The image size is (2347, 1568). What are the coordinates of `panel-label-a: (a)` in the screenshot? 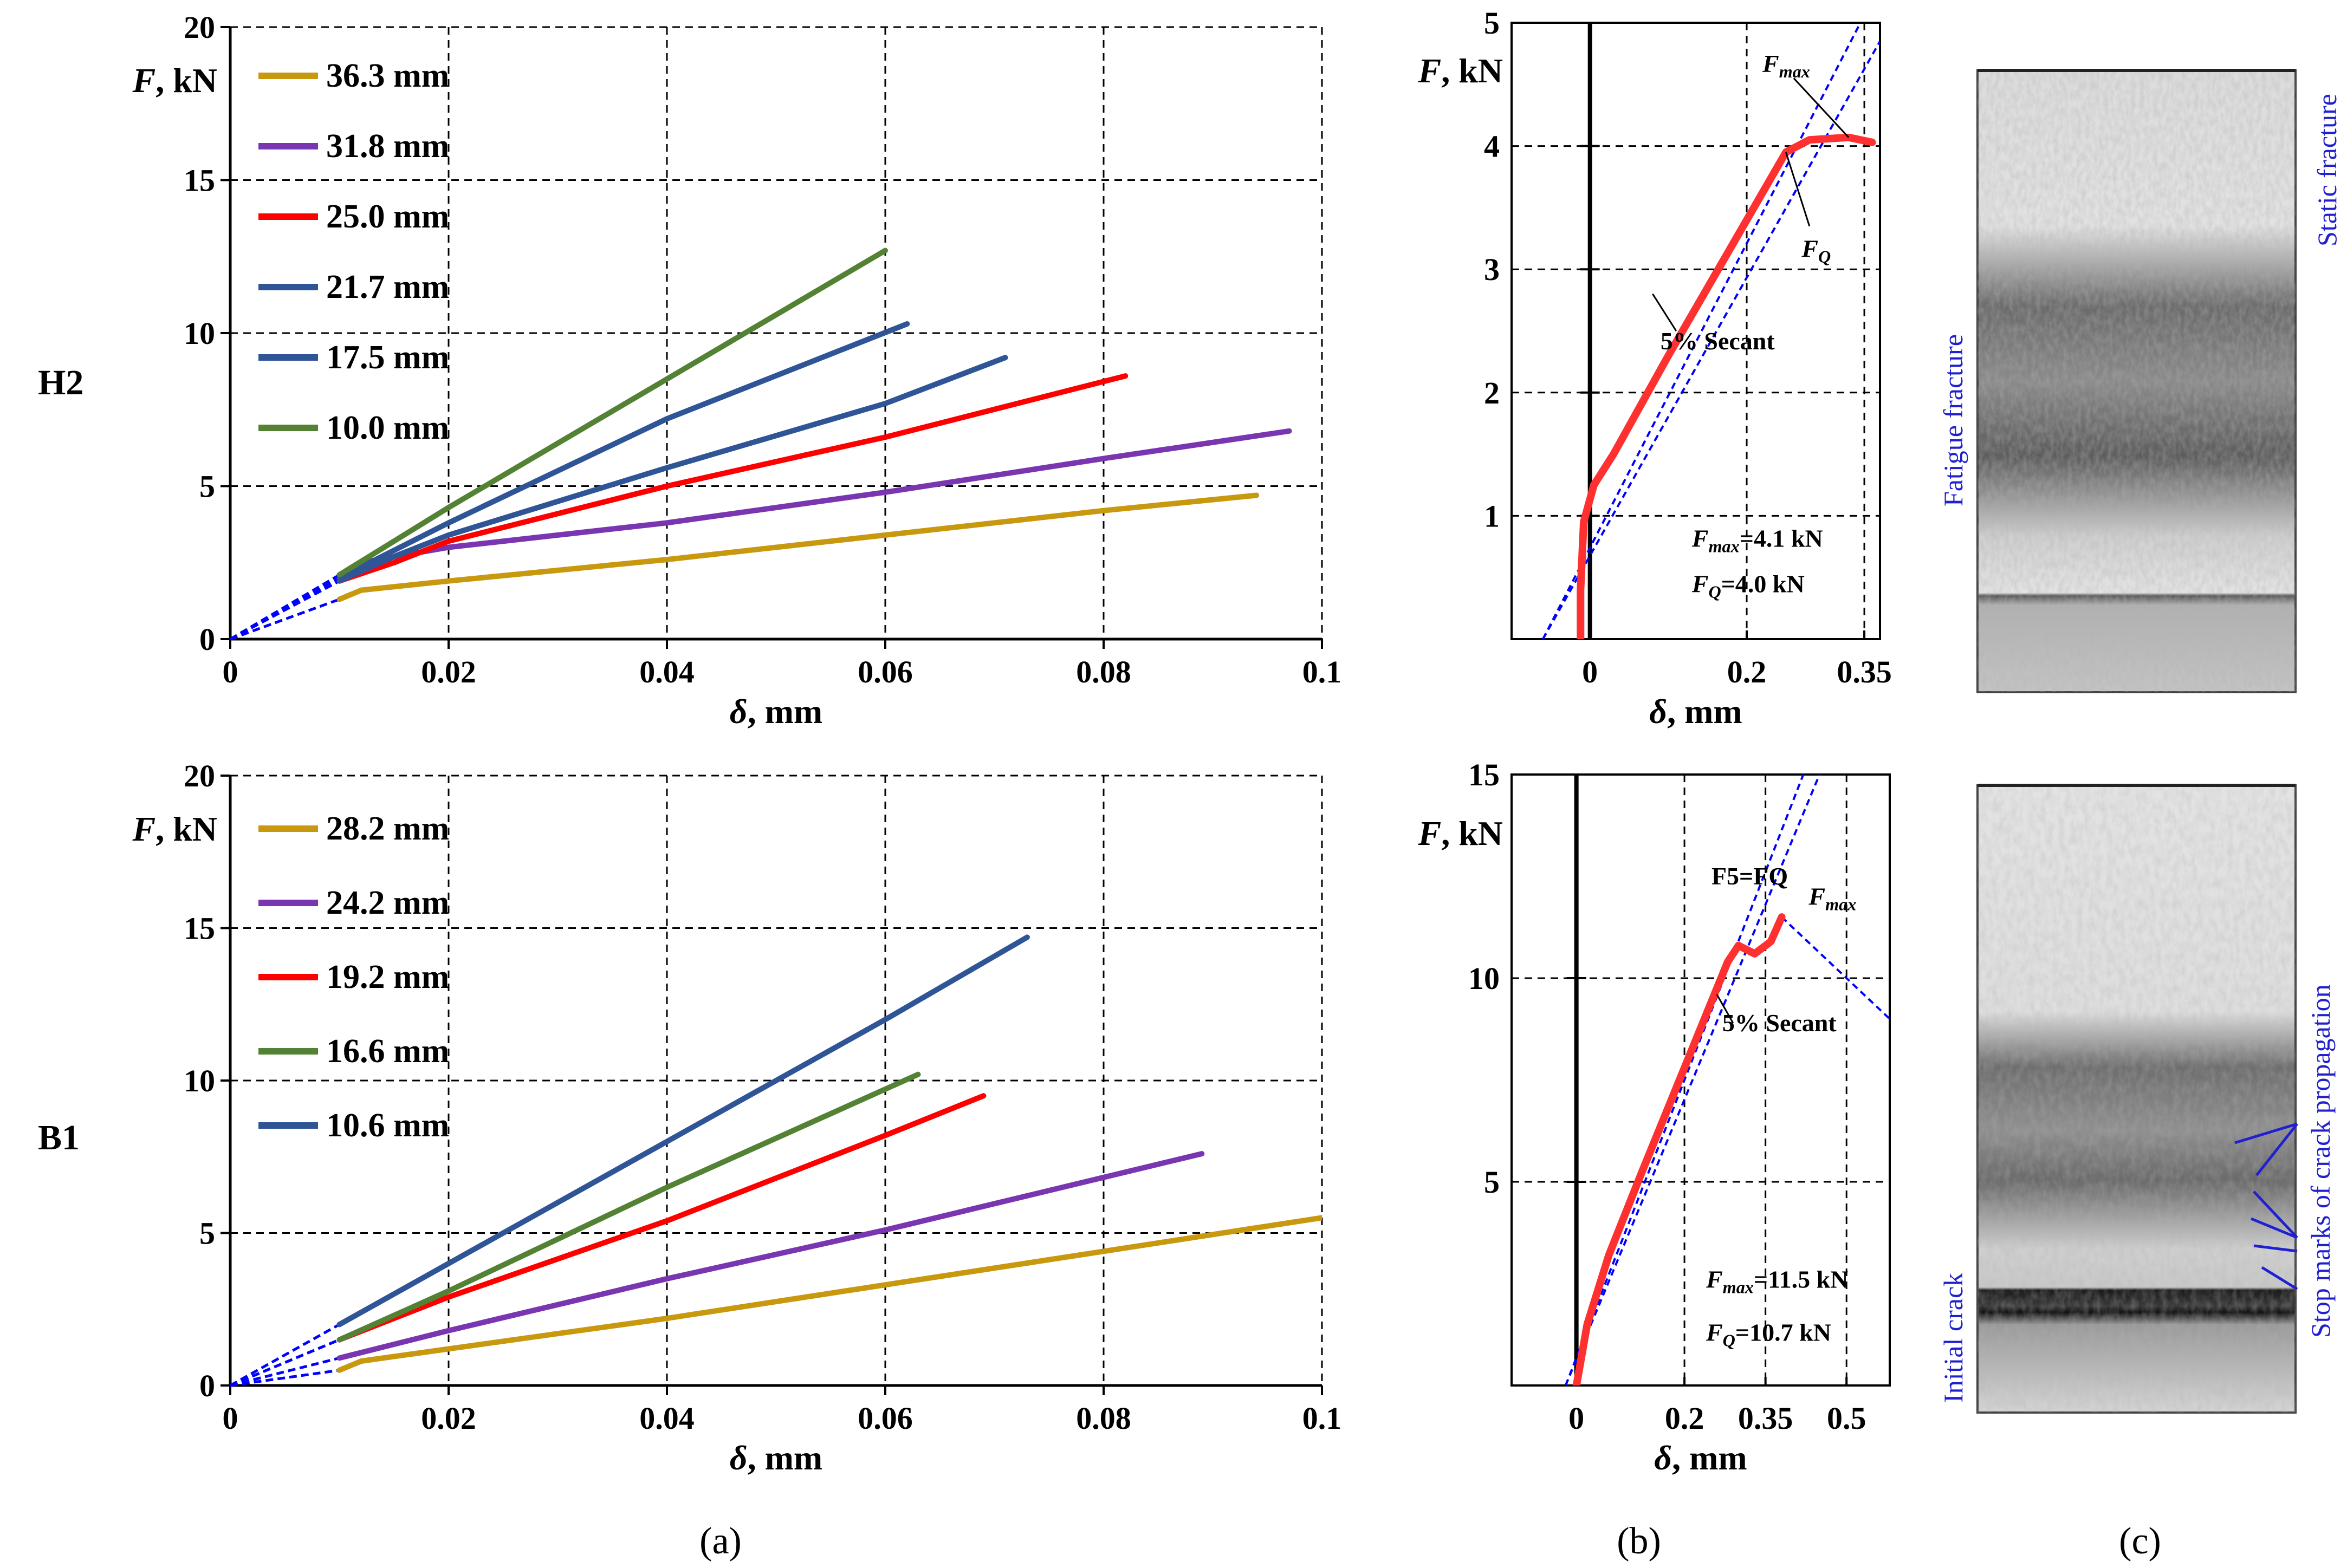 It's located at (720, 1541).